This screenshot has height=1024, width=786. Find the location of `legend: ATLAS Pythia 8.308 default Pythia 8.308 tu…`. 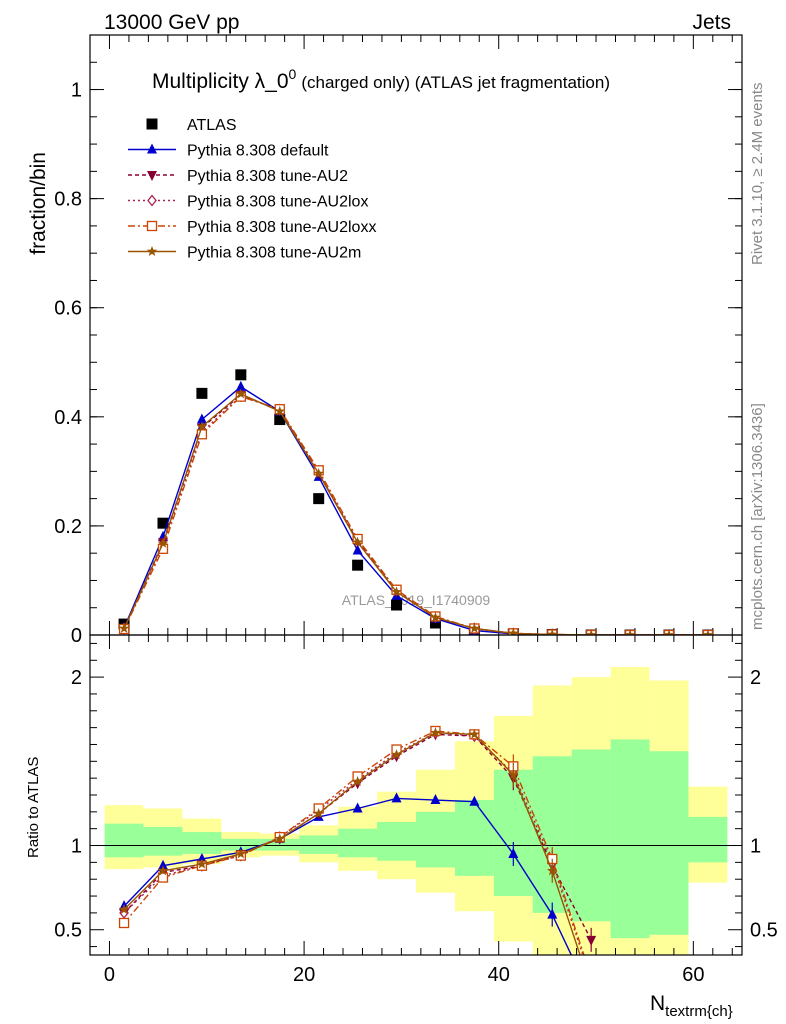

legend: ATLAS Pythia 8.308 default Pythia 8.308 tu… is located at coordinates (252, 189).